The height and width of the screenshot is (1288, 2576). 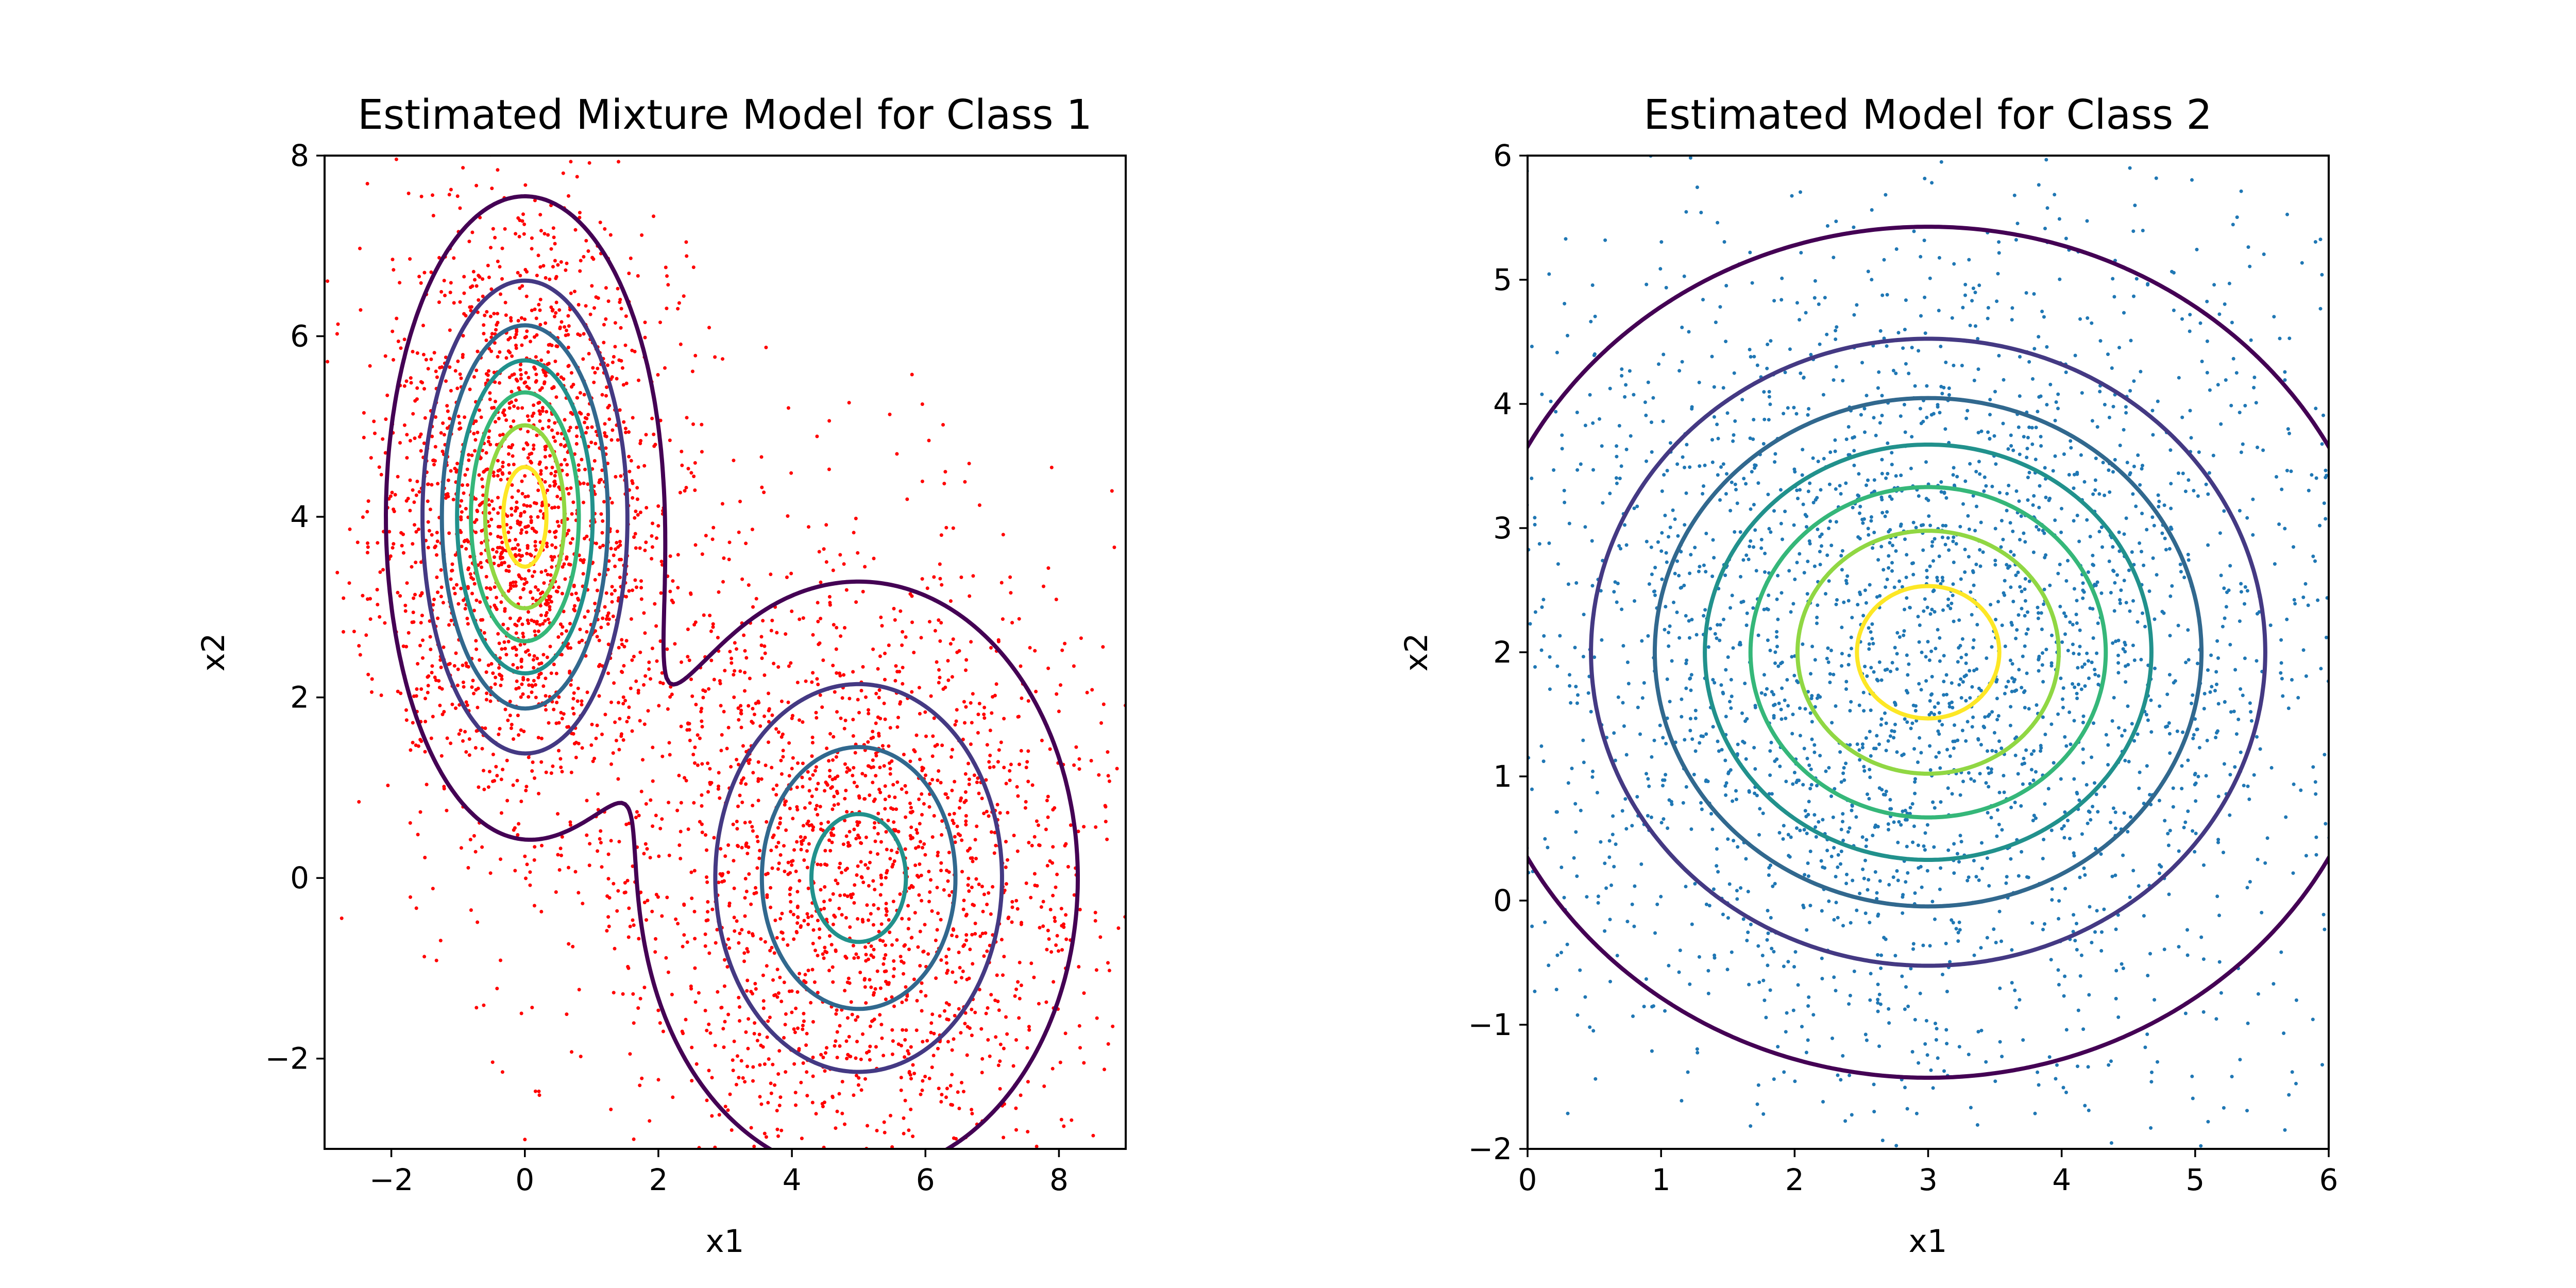 I want to click on x-tick-label: 1, so click(x=1661, y=1179).